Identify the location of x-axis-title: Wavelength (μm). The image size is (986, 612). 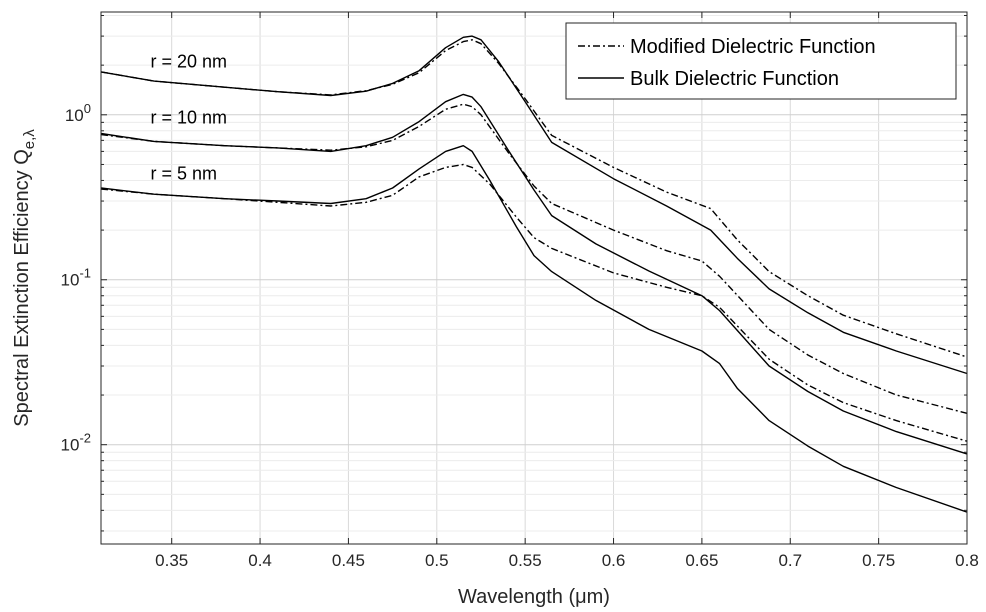
(534, 597).